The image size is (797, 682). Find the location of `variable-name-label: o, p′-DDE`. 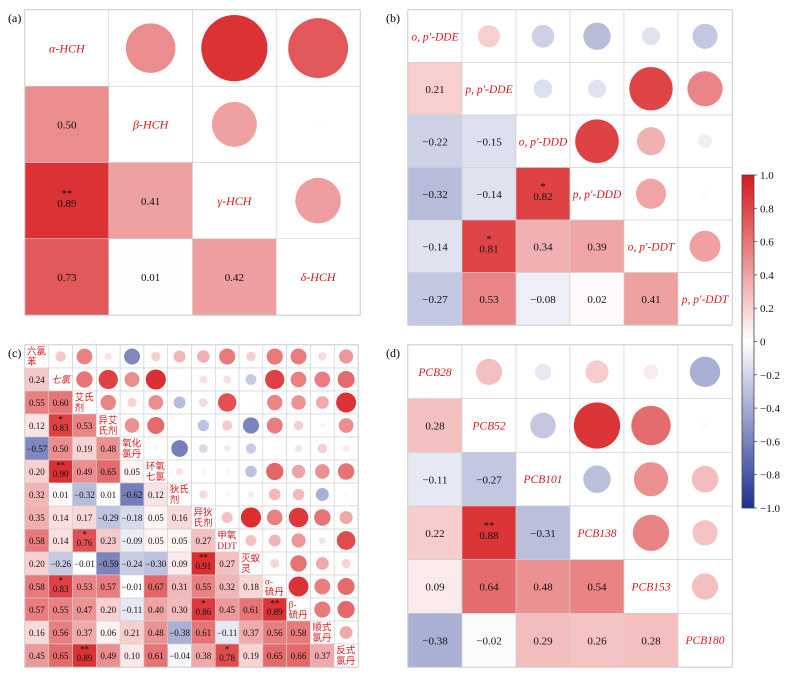

variable-name-label: o, p′-DDE is located at coordinates (434, 37).